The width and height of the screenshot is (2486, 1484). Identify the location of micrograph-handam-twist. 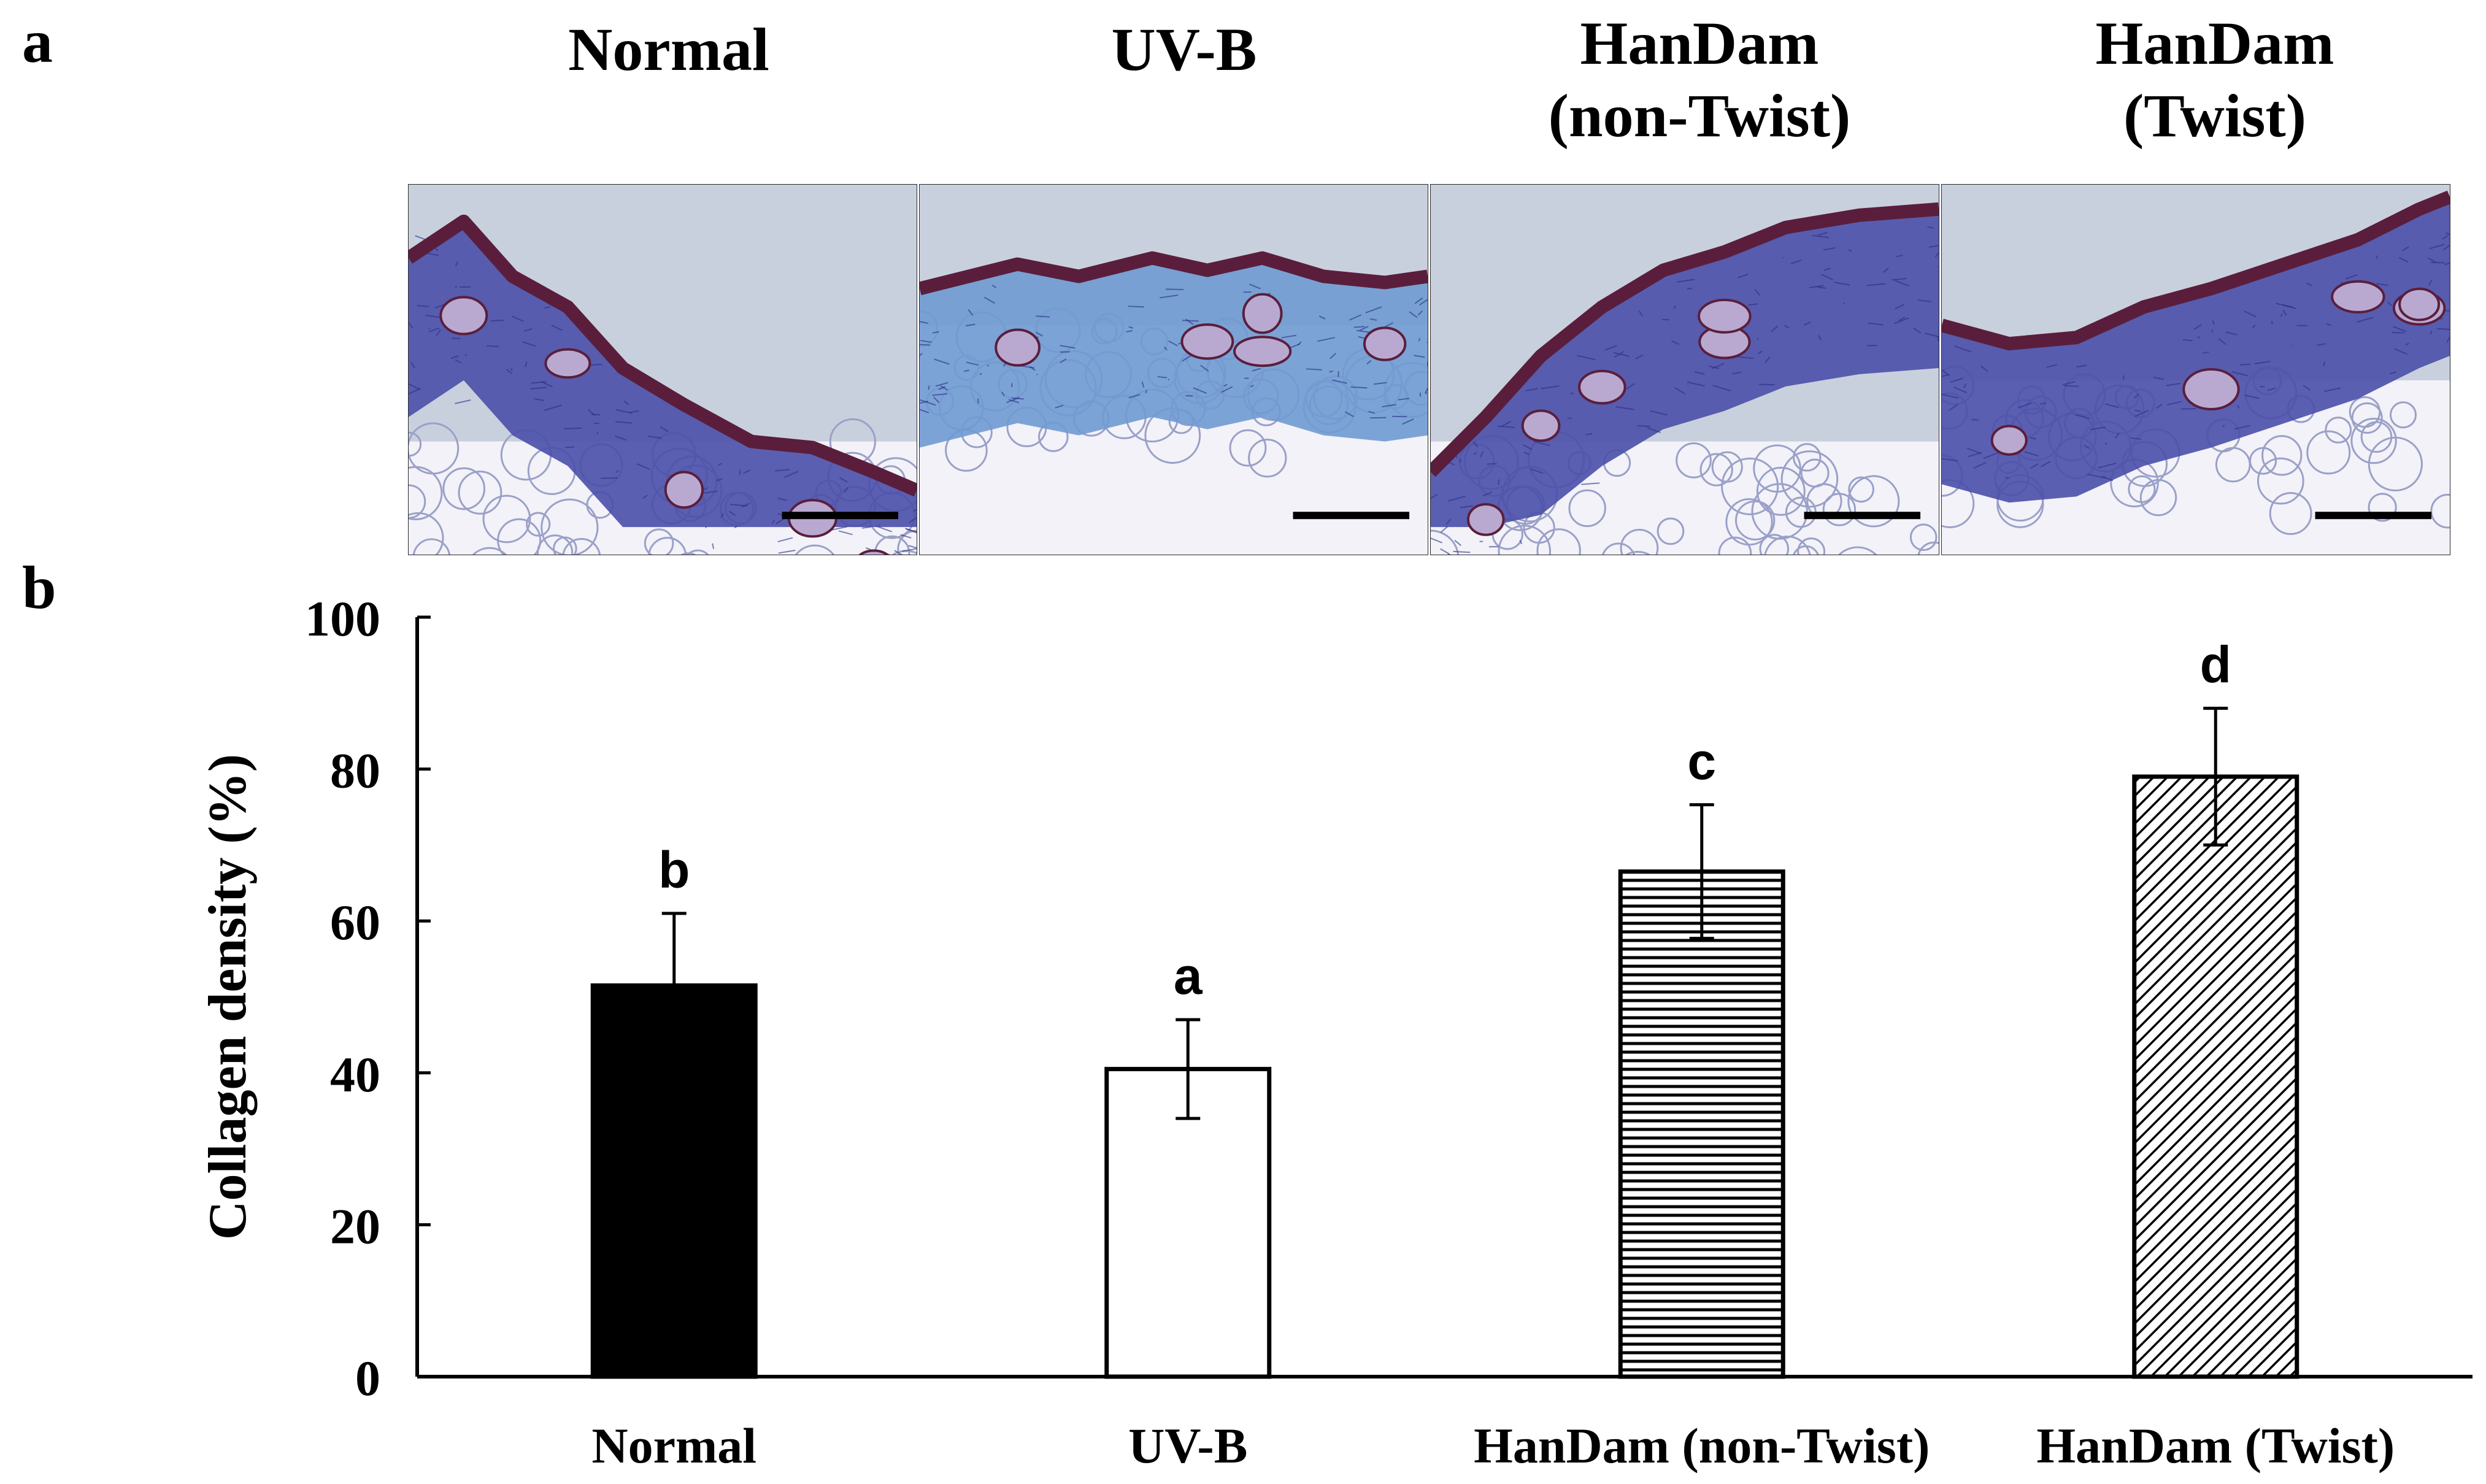
(2195, 369).